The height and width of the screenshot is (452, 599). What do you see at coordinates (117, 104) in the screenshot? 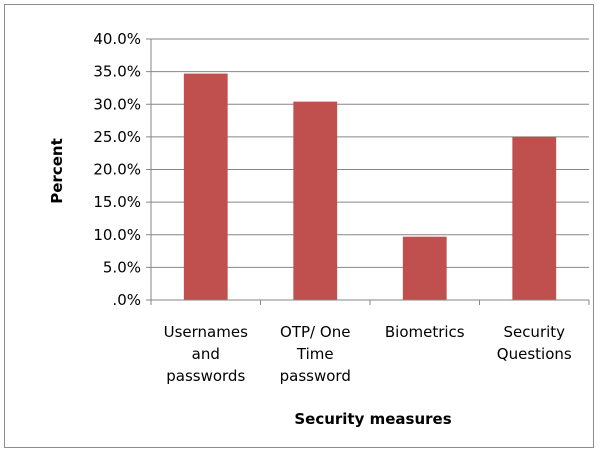
I see `y-tick-label: 30.0%` at bounding box center [117, 104].